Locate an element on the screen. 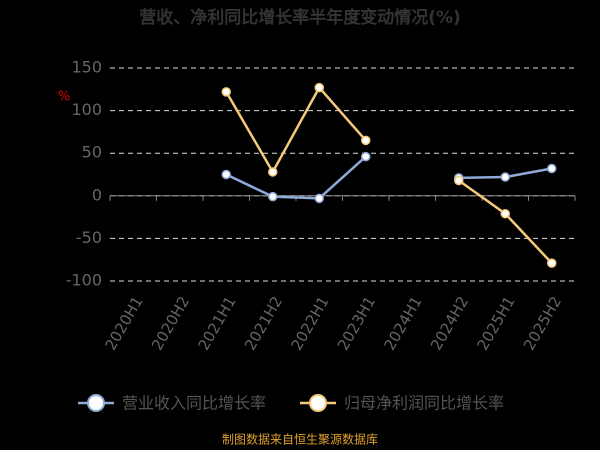 This screenshot has height=450, width=600. y-tick-label: 150 is located at coordinates (86, 67).